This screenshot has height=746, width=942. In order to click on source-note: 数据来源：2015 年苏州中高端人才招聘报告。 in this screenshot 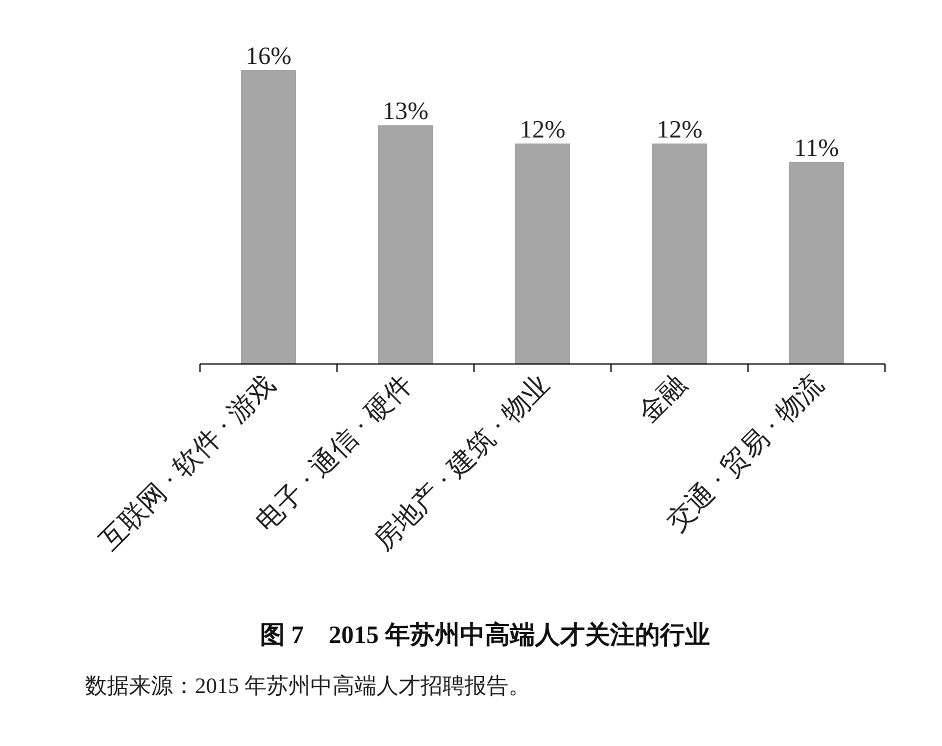, I will do `click(307, 685)`.